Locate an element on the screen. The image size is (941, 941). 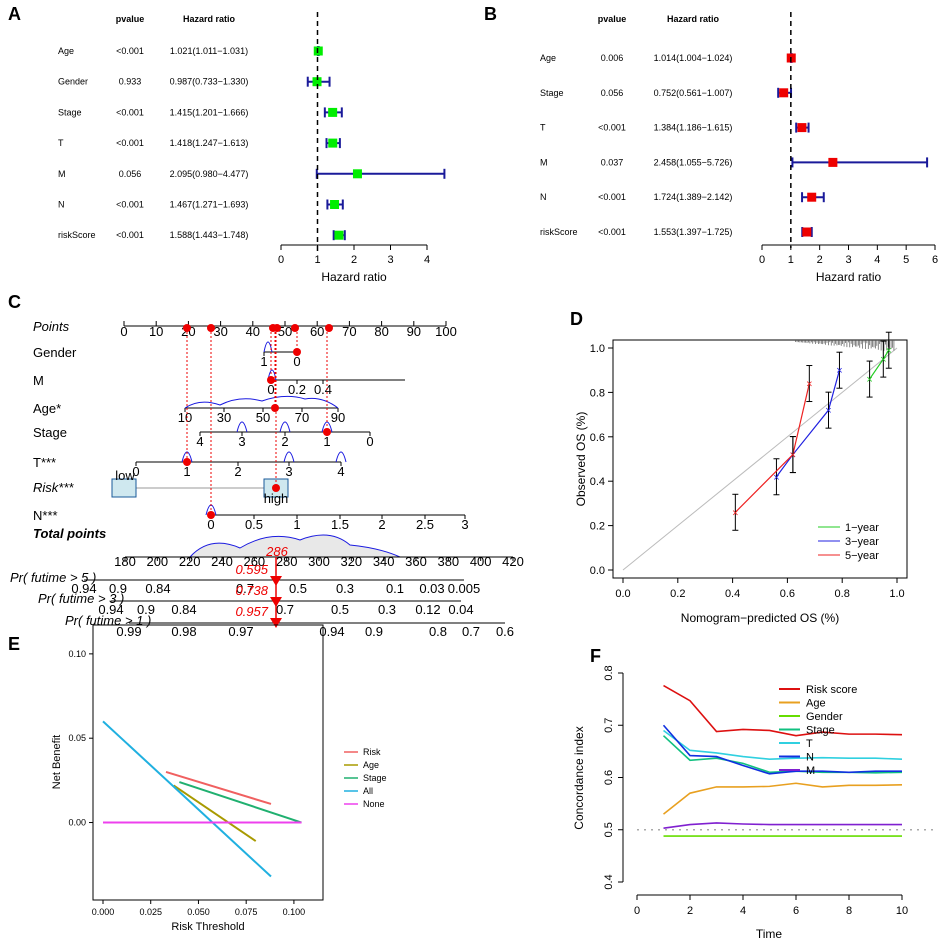
x-tick-label: 0.2 is located at coordinates (677, 594).